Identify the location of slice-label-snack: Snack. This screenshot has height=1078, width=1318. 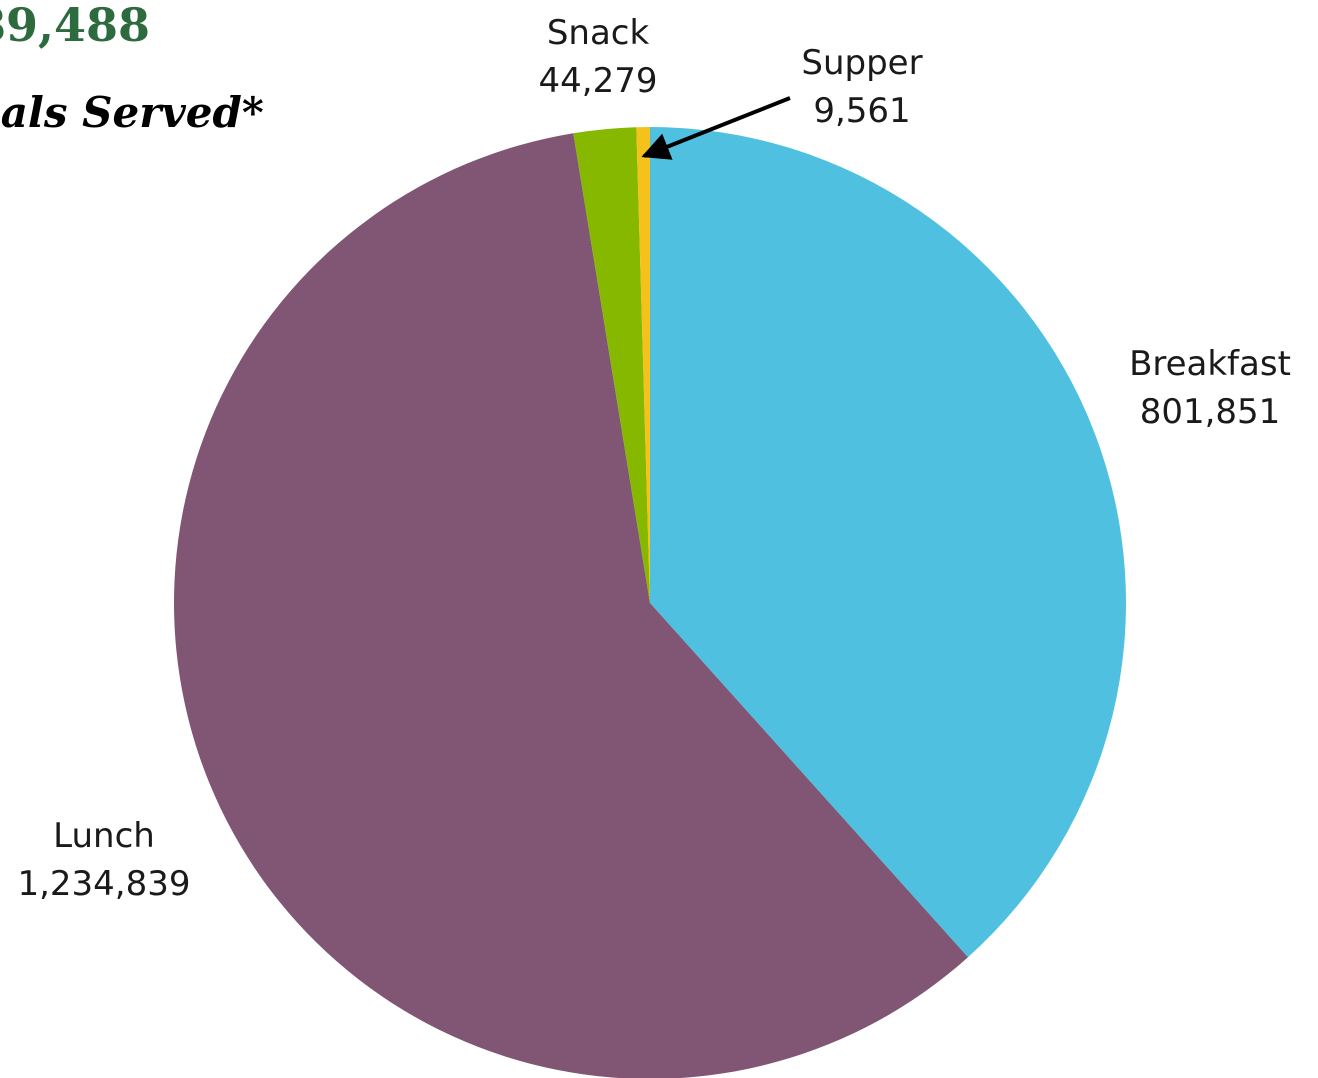
(598, 33).